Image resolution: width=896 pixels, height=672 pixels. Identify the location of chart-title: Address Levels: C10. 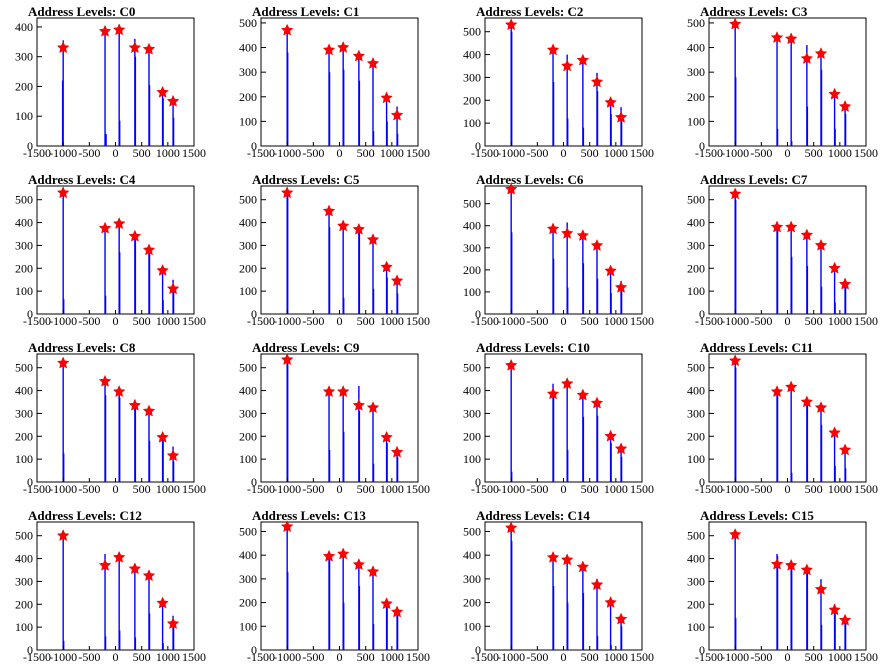
(533, 347).